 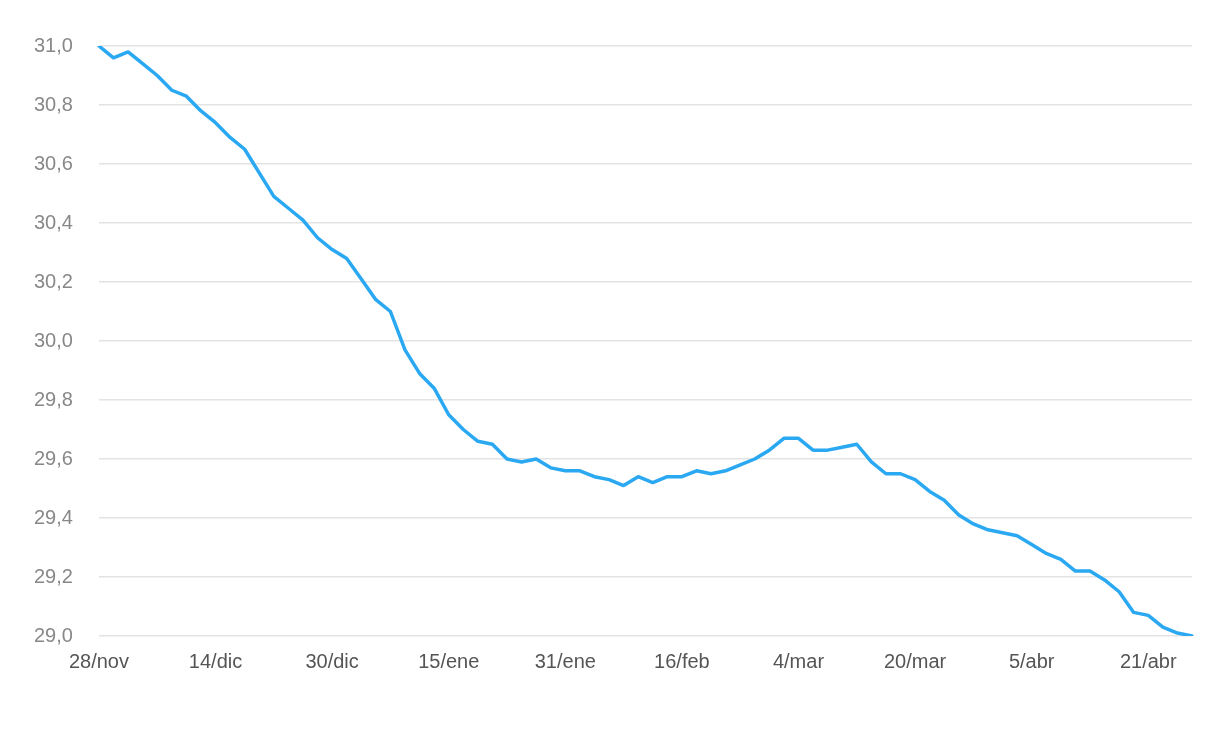 I want to click on y-tick-label: 29,6, so click(x=53, y=457).